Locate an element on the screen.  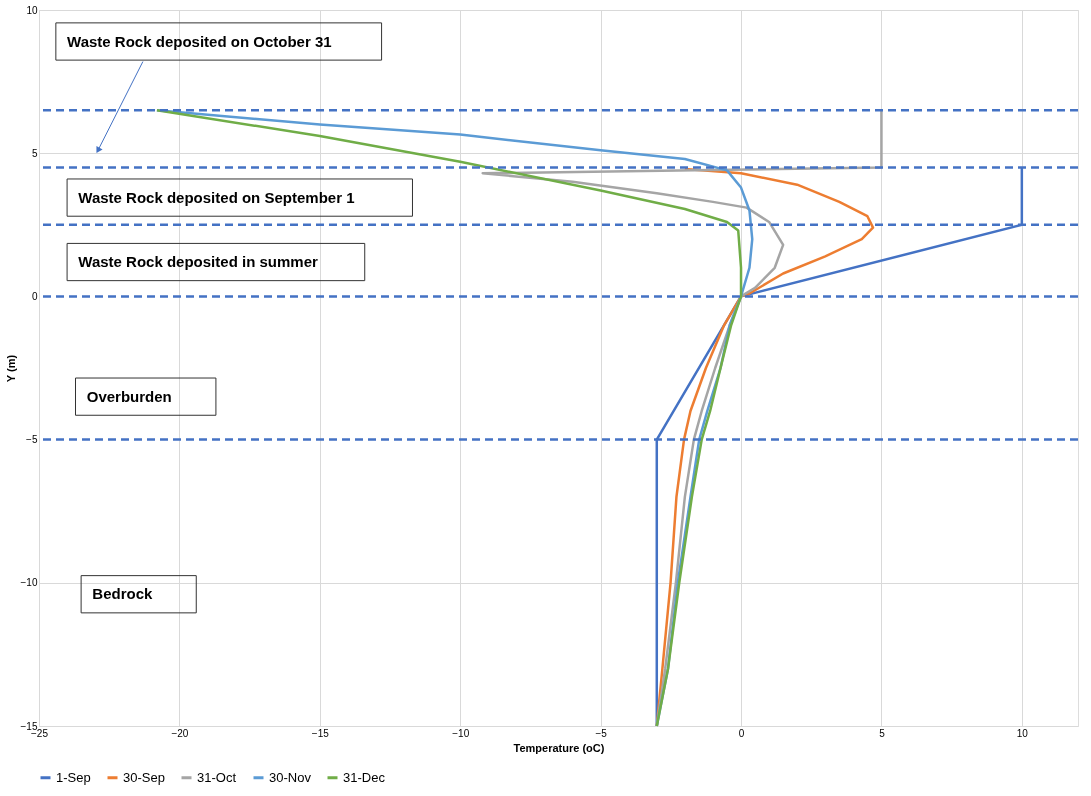
y-tick-label: −5 is located at coordinates (32, 440).